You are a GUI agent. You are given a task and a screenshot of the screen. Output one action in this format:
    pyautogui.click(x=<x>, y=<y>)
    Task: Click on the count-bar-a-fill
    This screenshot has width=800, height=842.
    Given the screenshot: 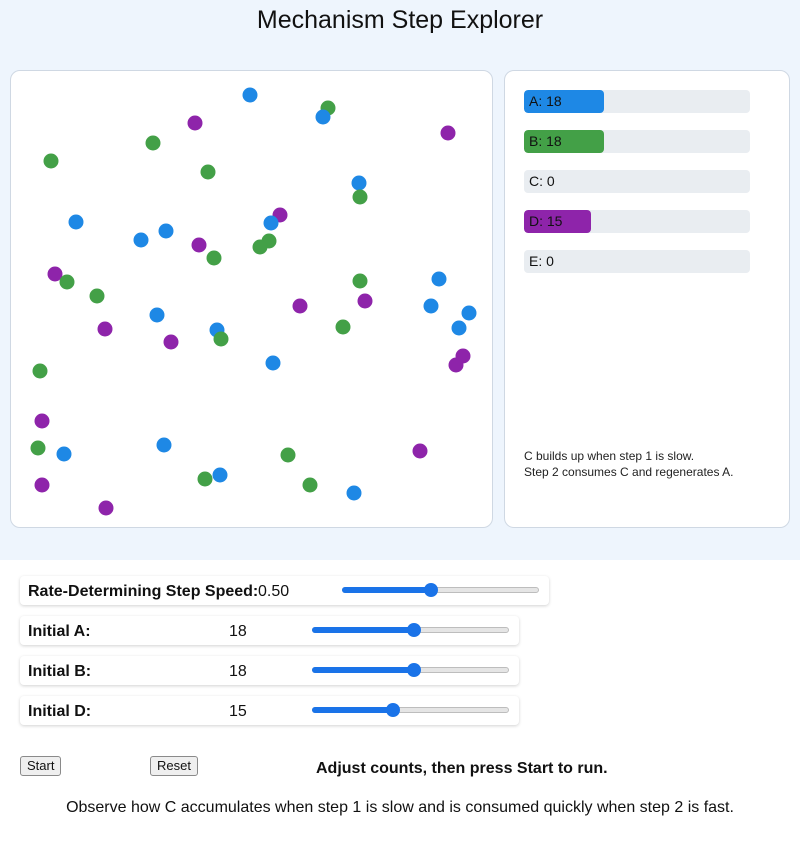 What is the action you would take?
    pyautogui.click(x=564, y=101)
    